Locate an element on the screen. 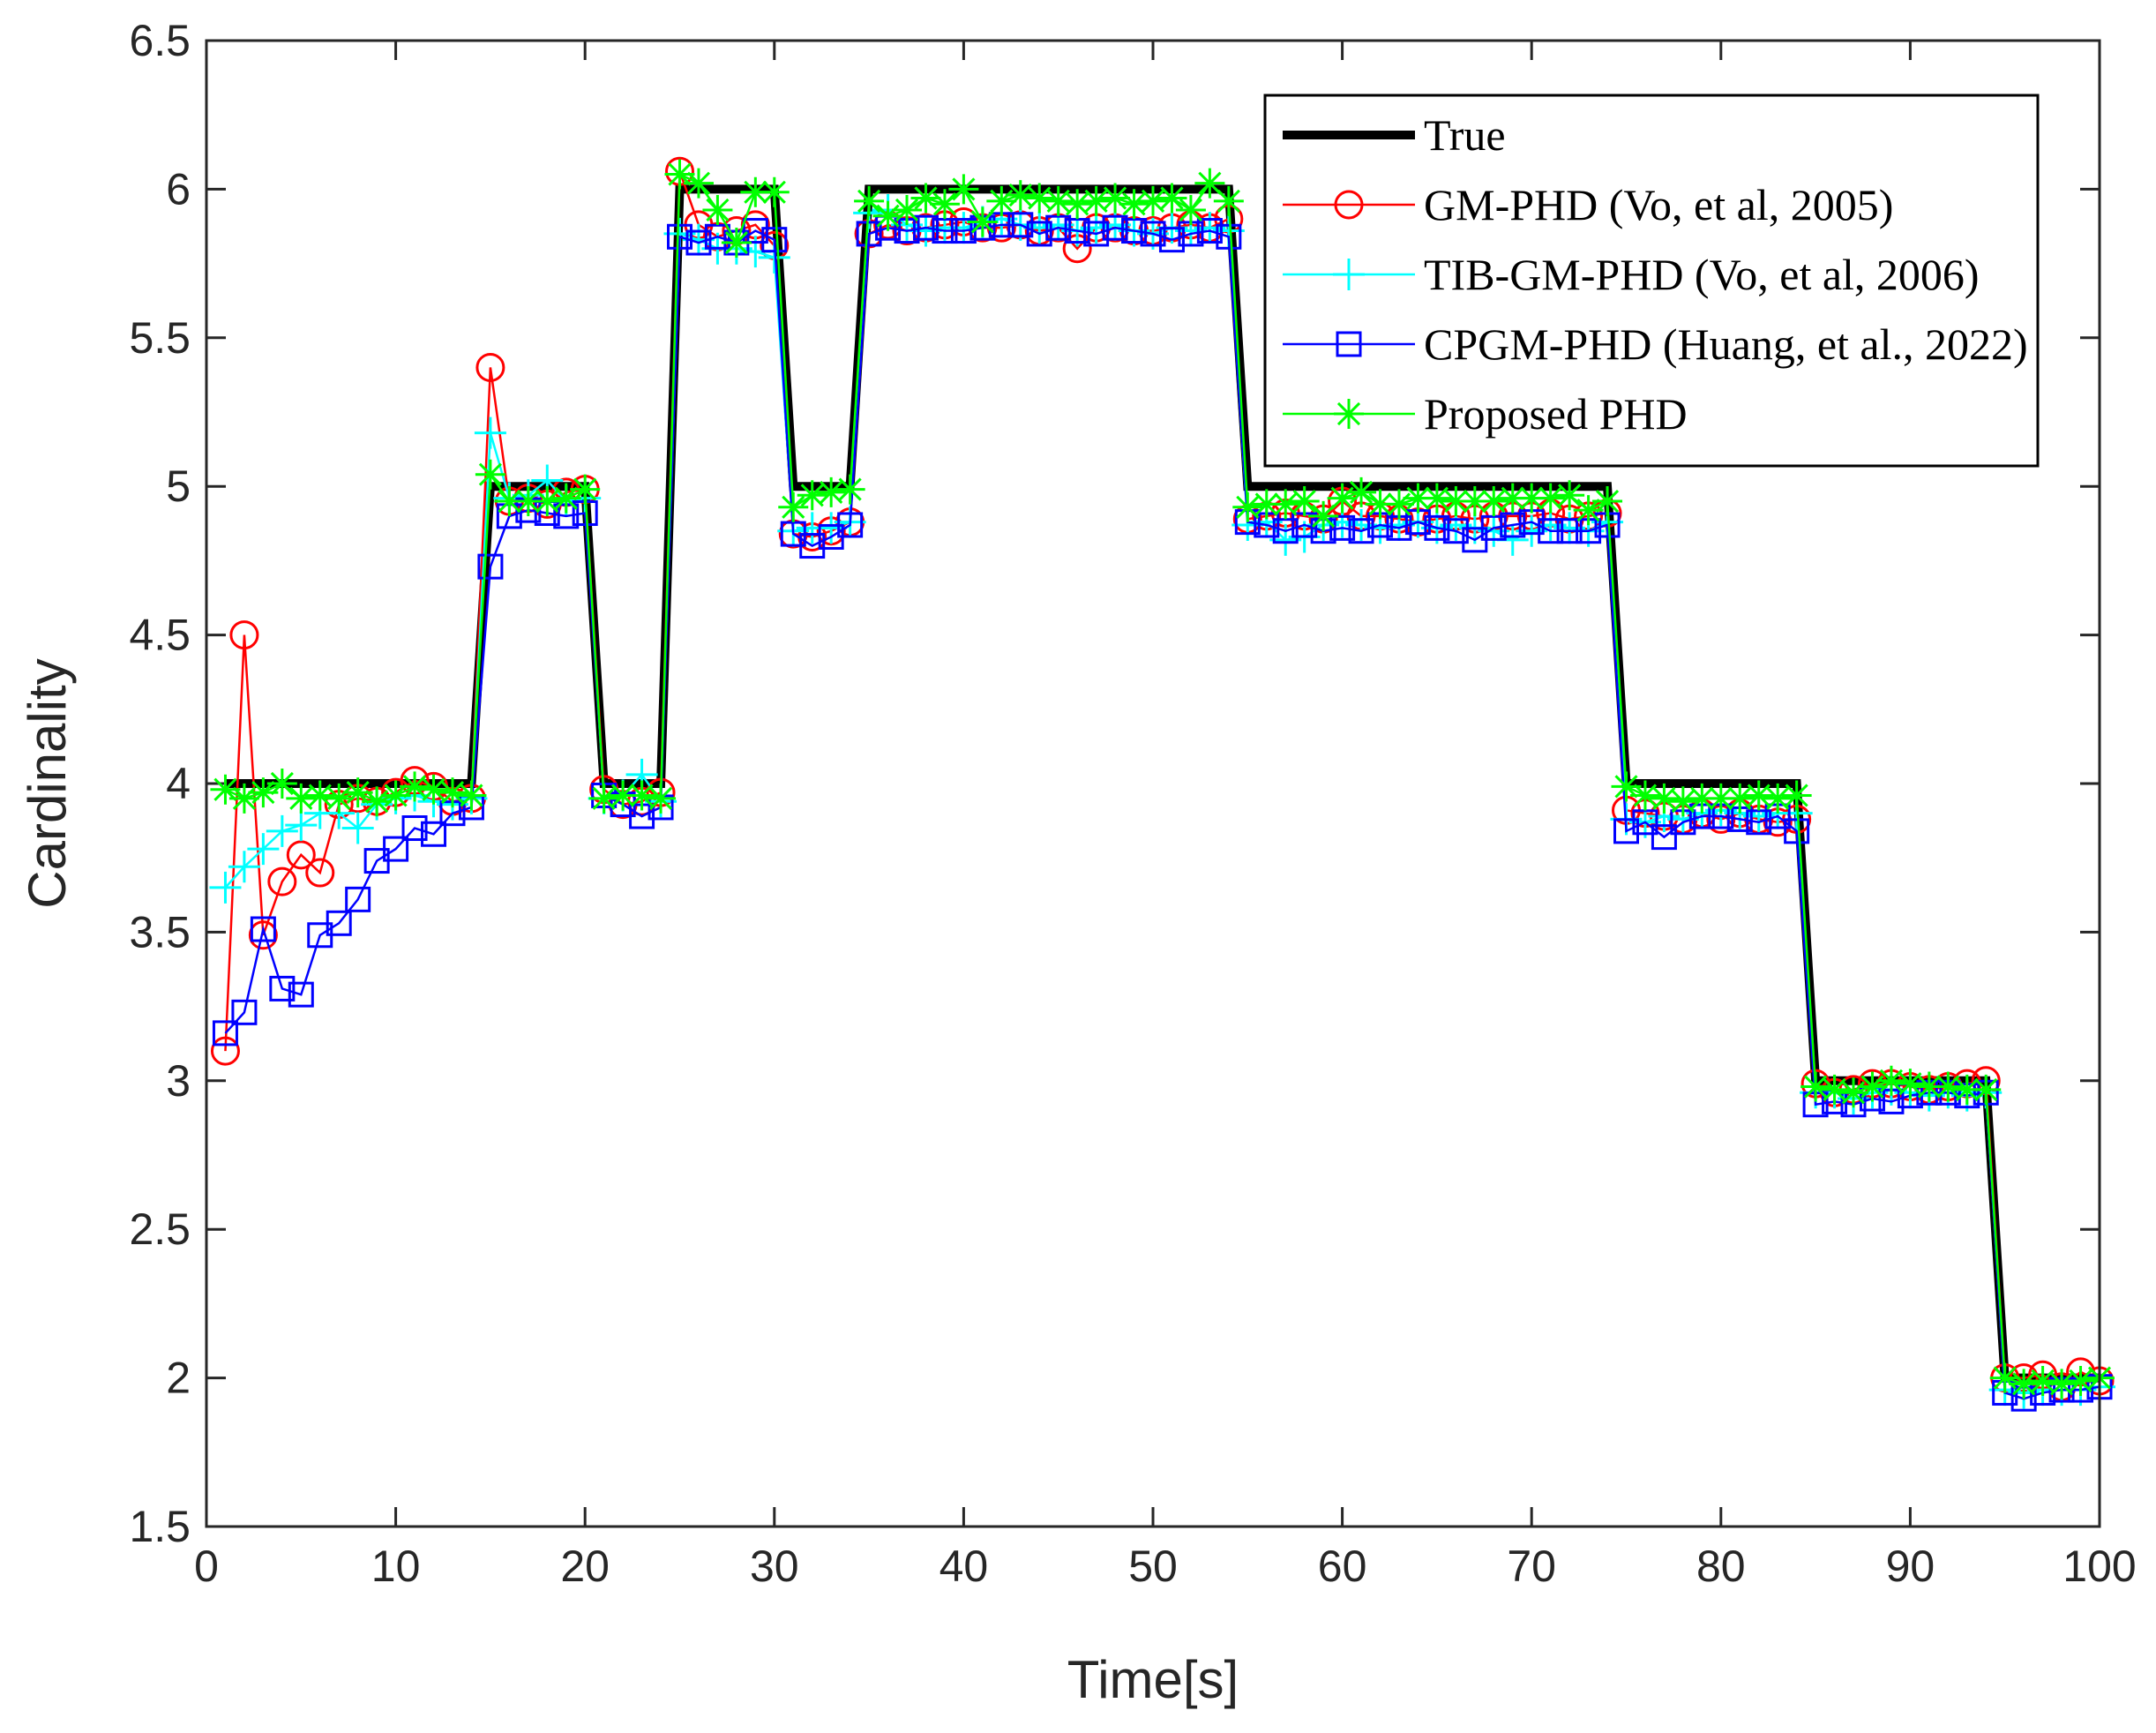 The height and width of the screenshot is (1733, 2156). x-tick-label: 50 is located at coordinates (1153, 1566).